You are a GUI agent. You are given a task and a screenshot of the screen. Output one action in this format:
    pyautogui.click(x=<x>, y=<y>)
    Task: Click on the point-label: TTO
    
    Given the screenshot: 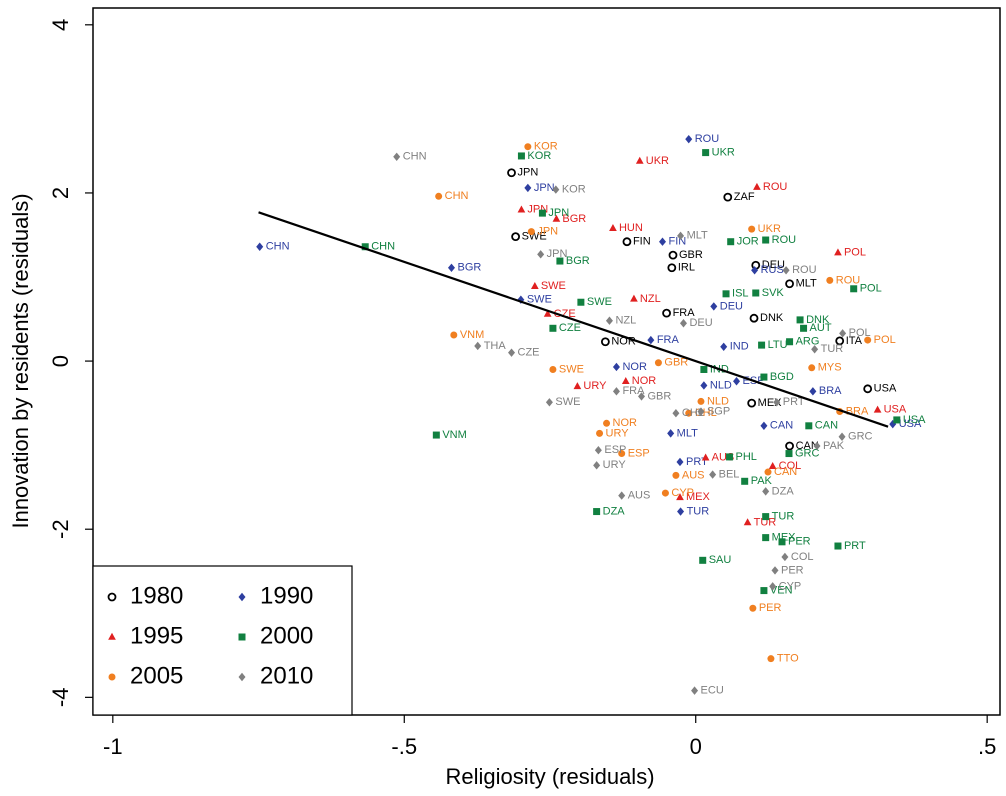 What is the action you would take?
    pyautogui.click(x=788, y=659)
    